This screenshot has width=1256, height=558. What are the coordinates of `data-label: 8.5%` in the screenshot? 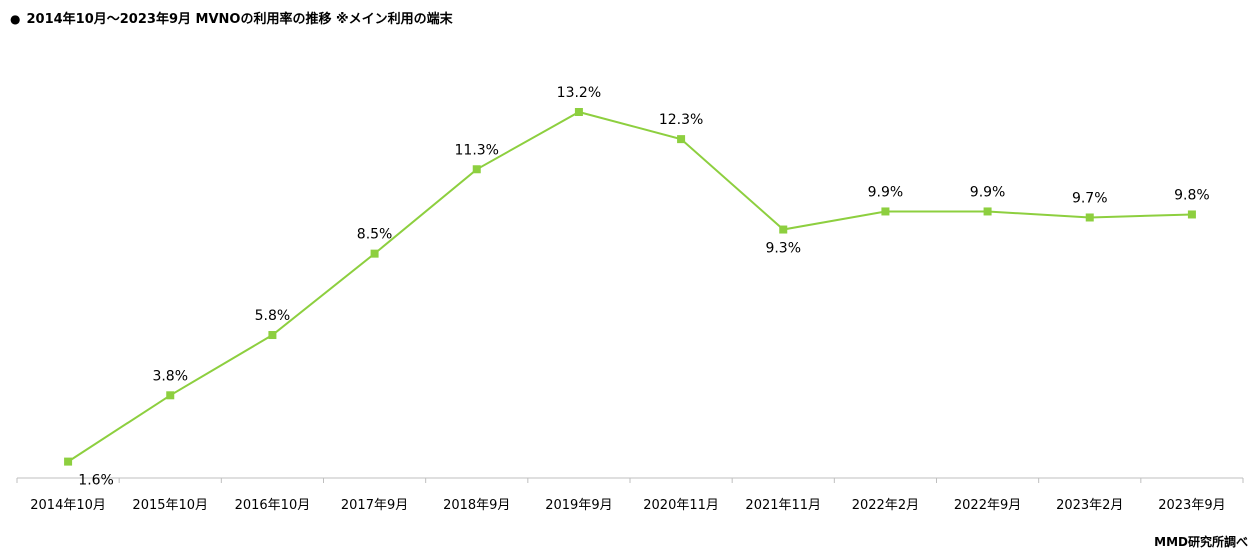 It's located at (375, 235).